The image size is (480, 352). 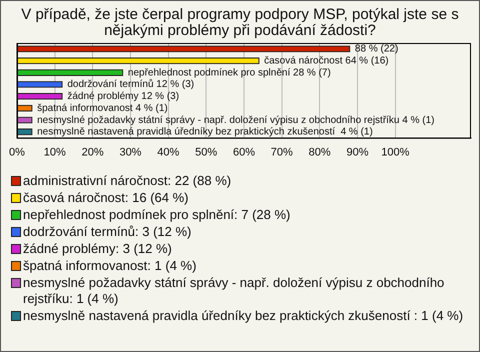 What do you see at coordinates (395, 152) in the screenshot?
I see `x-tick-label: 100%` at bounding box center [395, 152].